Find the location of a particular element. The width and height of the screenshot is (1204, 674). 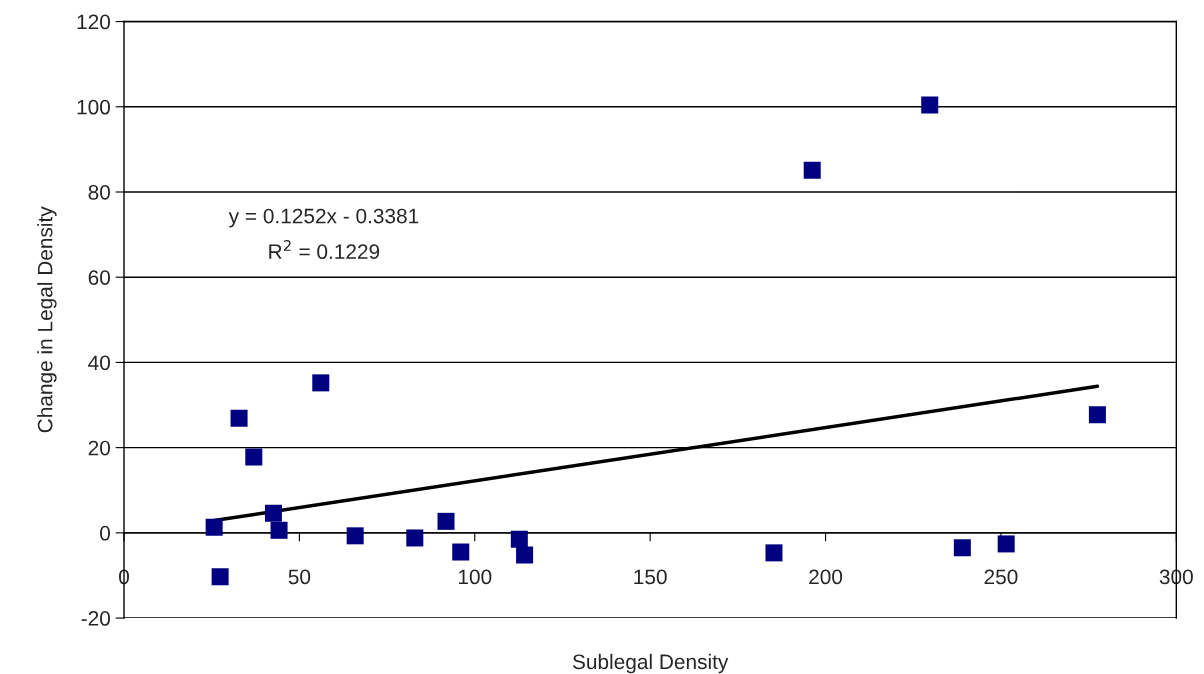

x-tick-label: 100 is located at coordinates (475, 577).